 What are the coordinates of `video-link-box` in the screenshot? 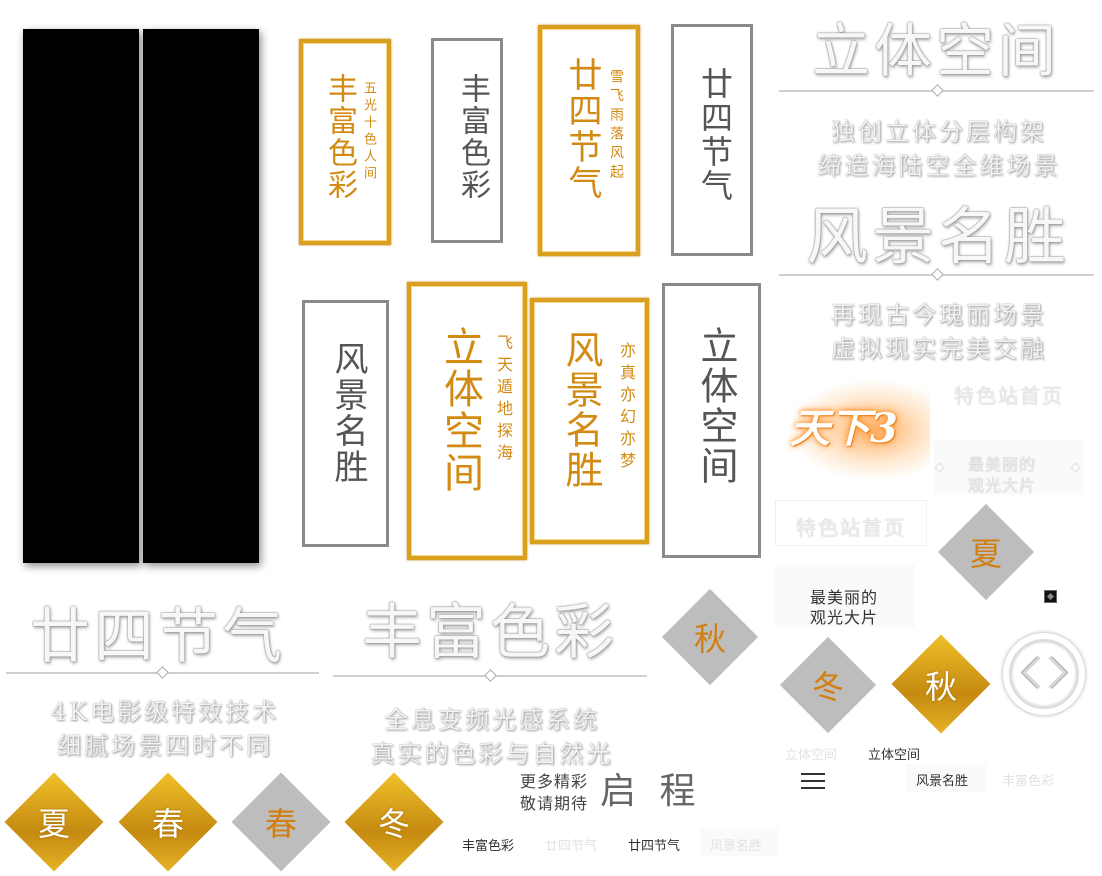 It's located at (1009, 467).